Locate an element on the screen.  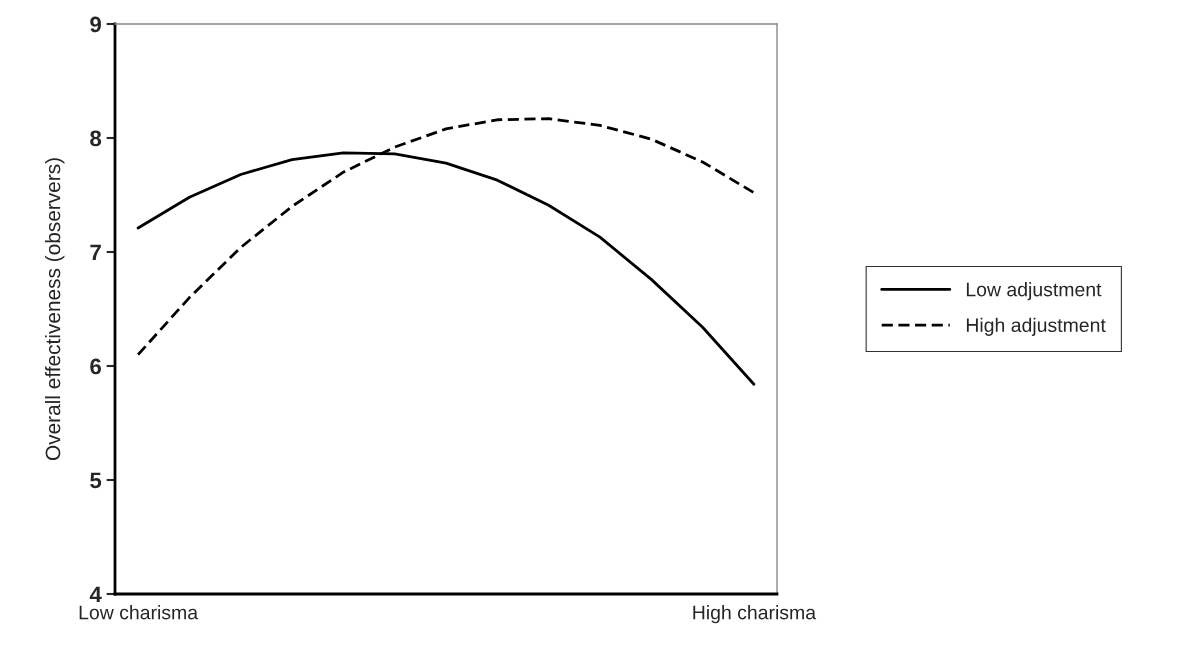
y-tick-label: 9 is located at coordinates (95, 24).